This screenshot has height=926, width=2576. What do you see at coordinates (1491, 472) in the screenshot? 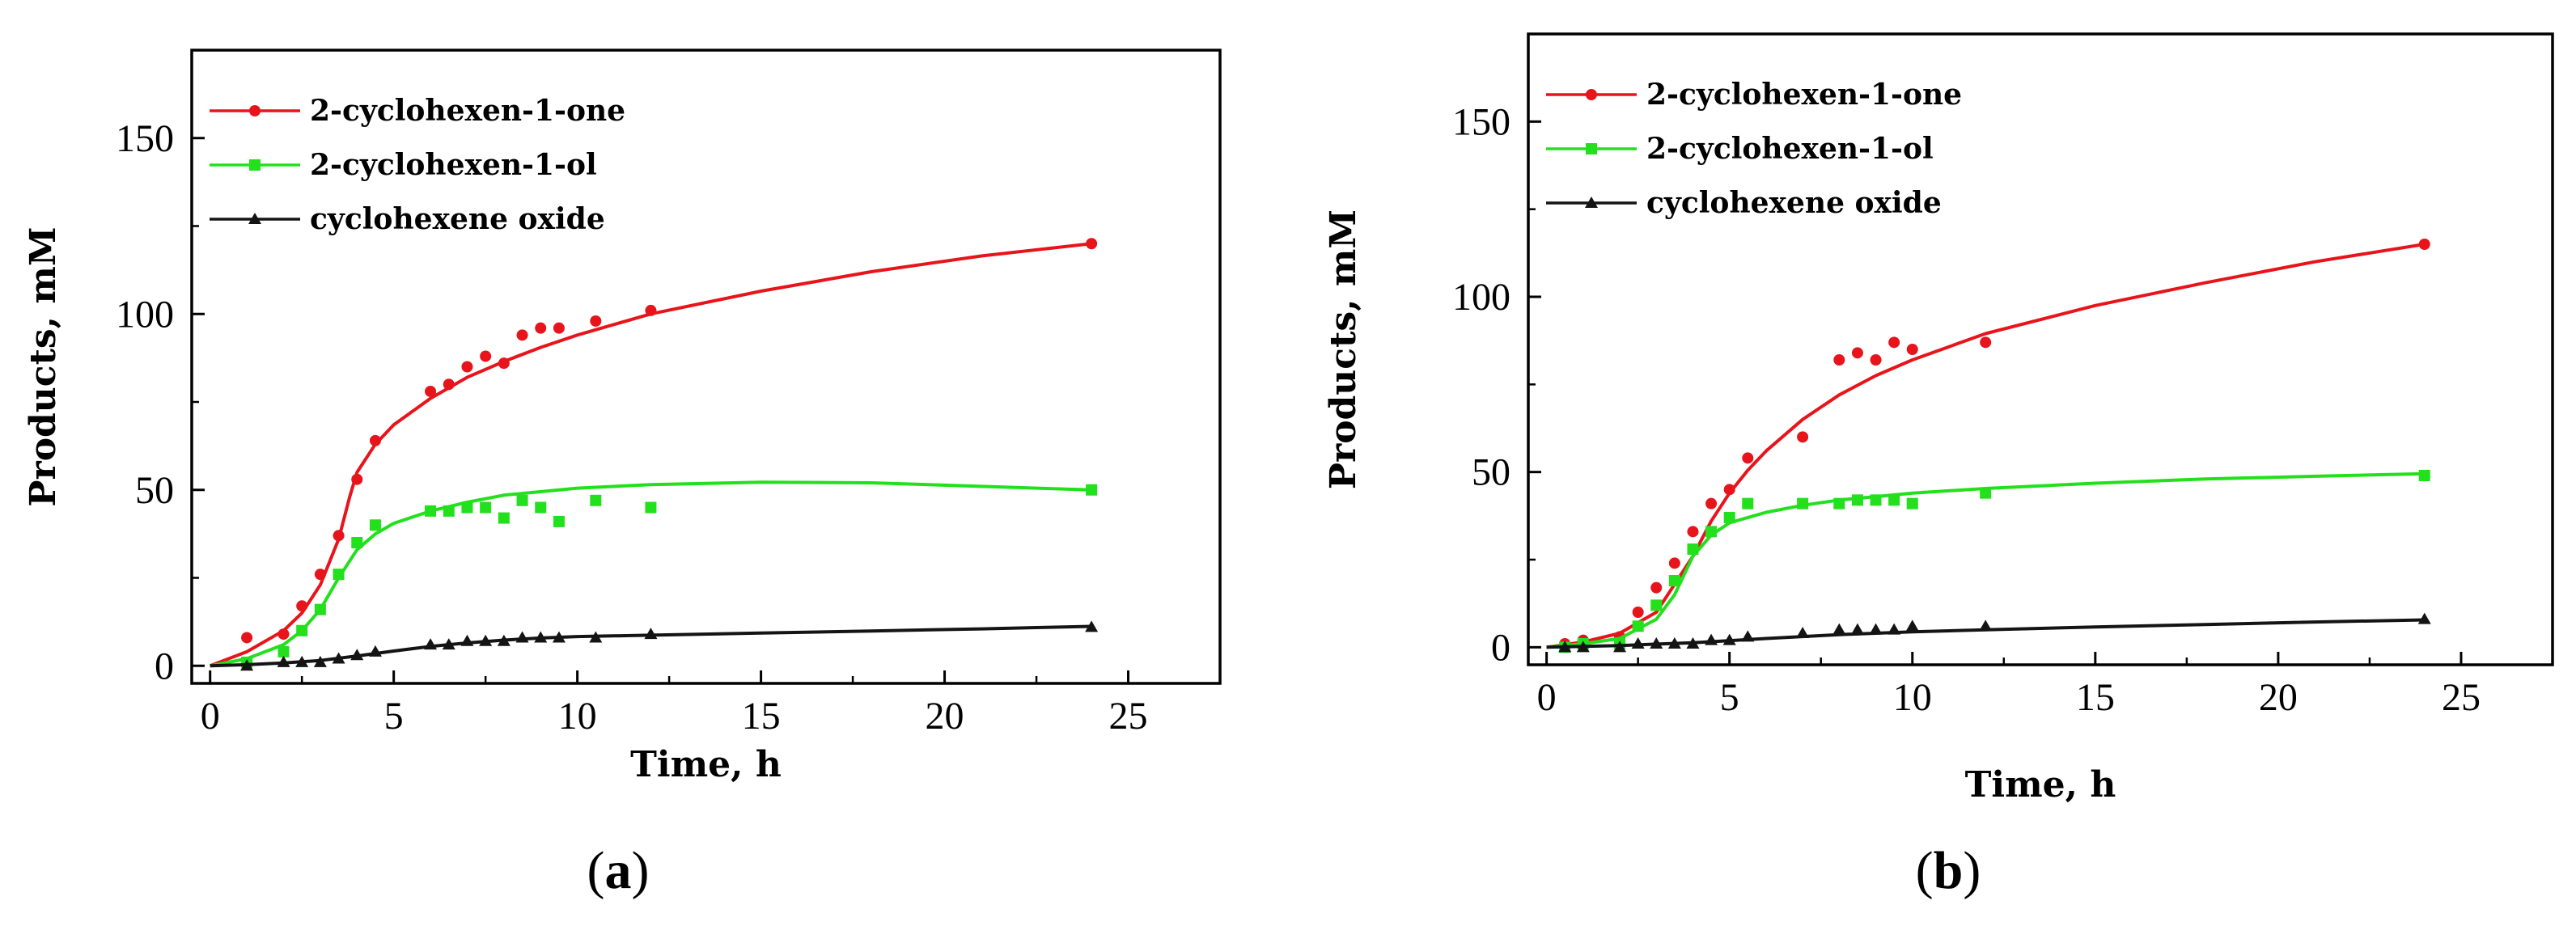
I see `y-tick-label: 50` at bounding box center [1491, 472].